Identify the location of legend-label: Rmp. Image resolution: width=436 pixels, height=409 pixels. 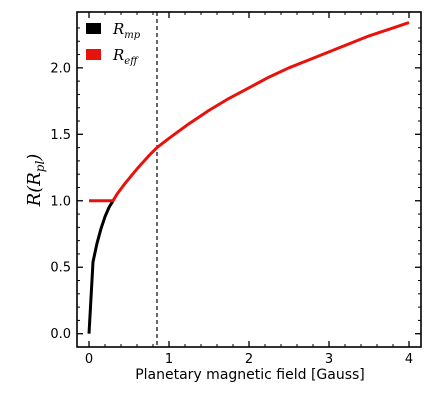
(126, 30).